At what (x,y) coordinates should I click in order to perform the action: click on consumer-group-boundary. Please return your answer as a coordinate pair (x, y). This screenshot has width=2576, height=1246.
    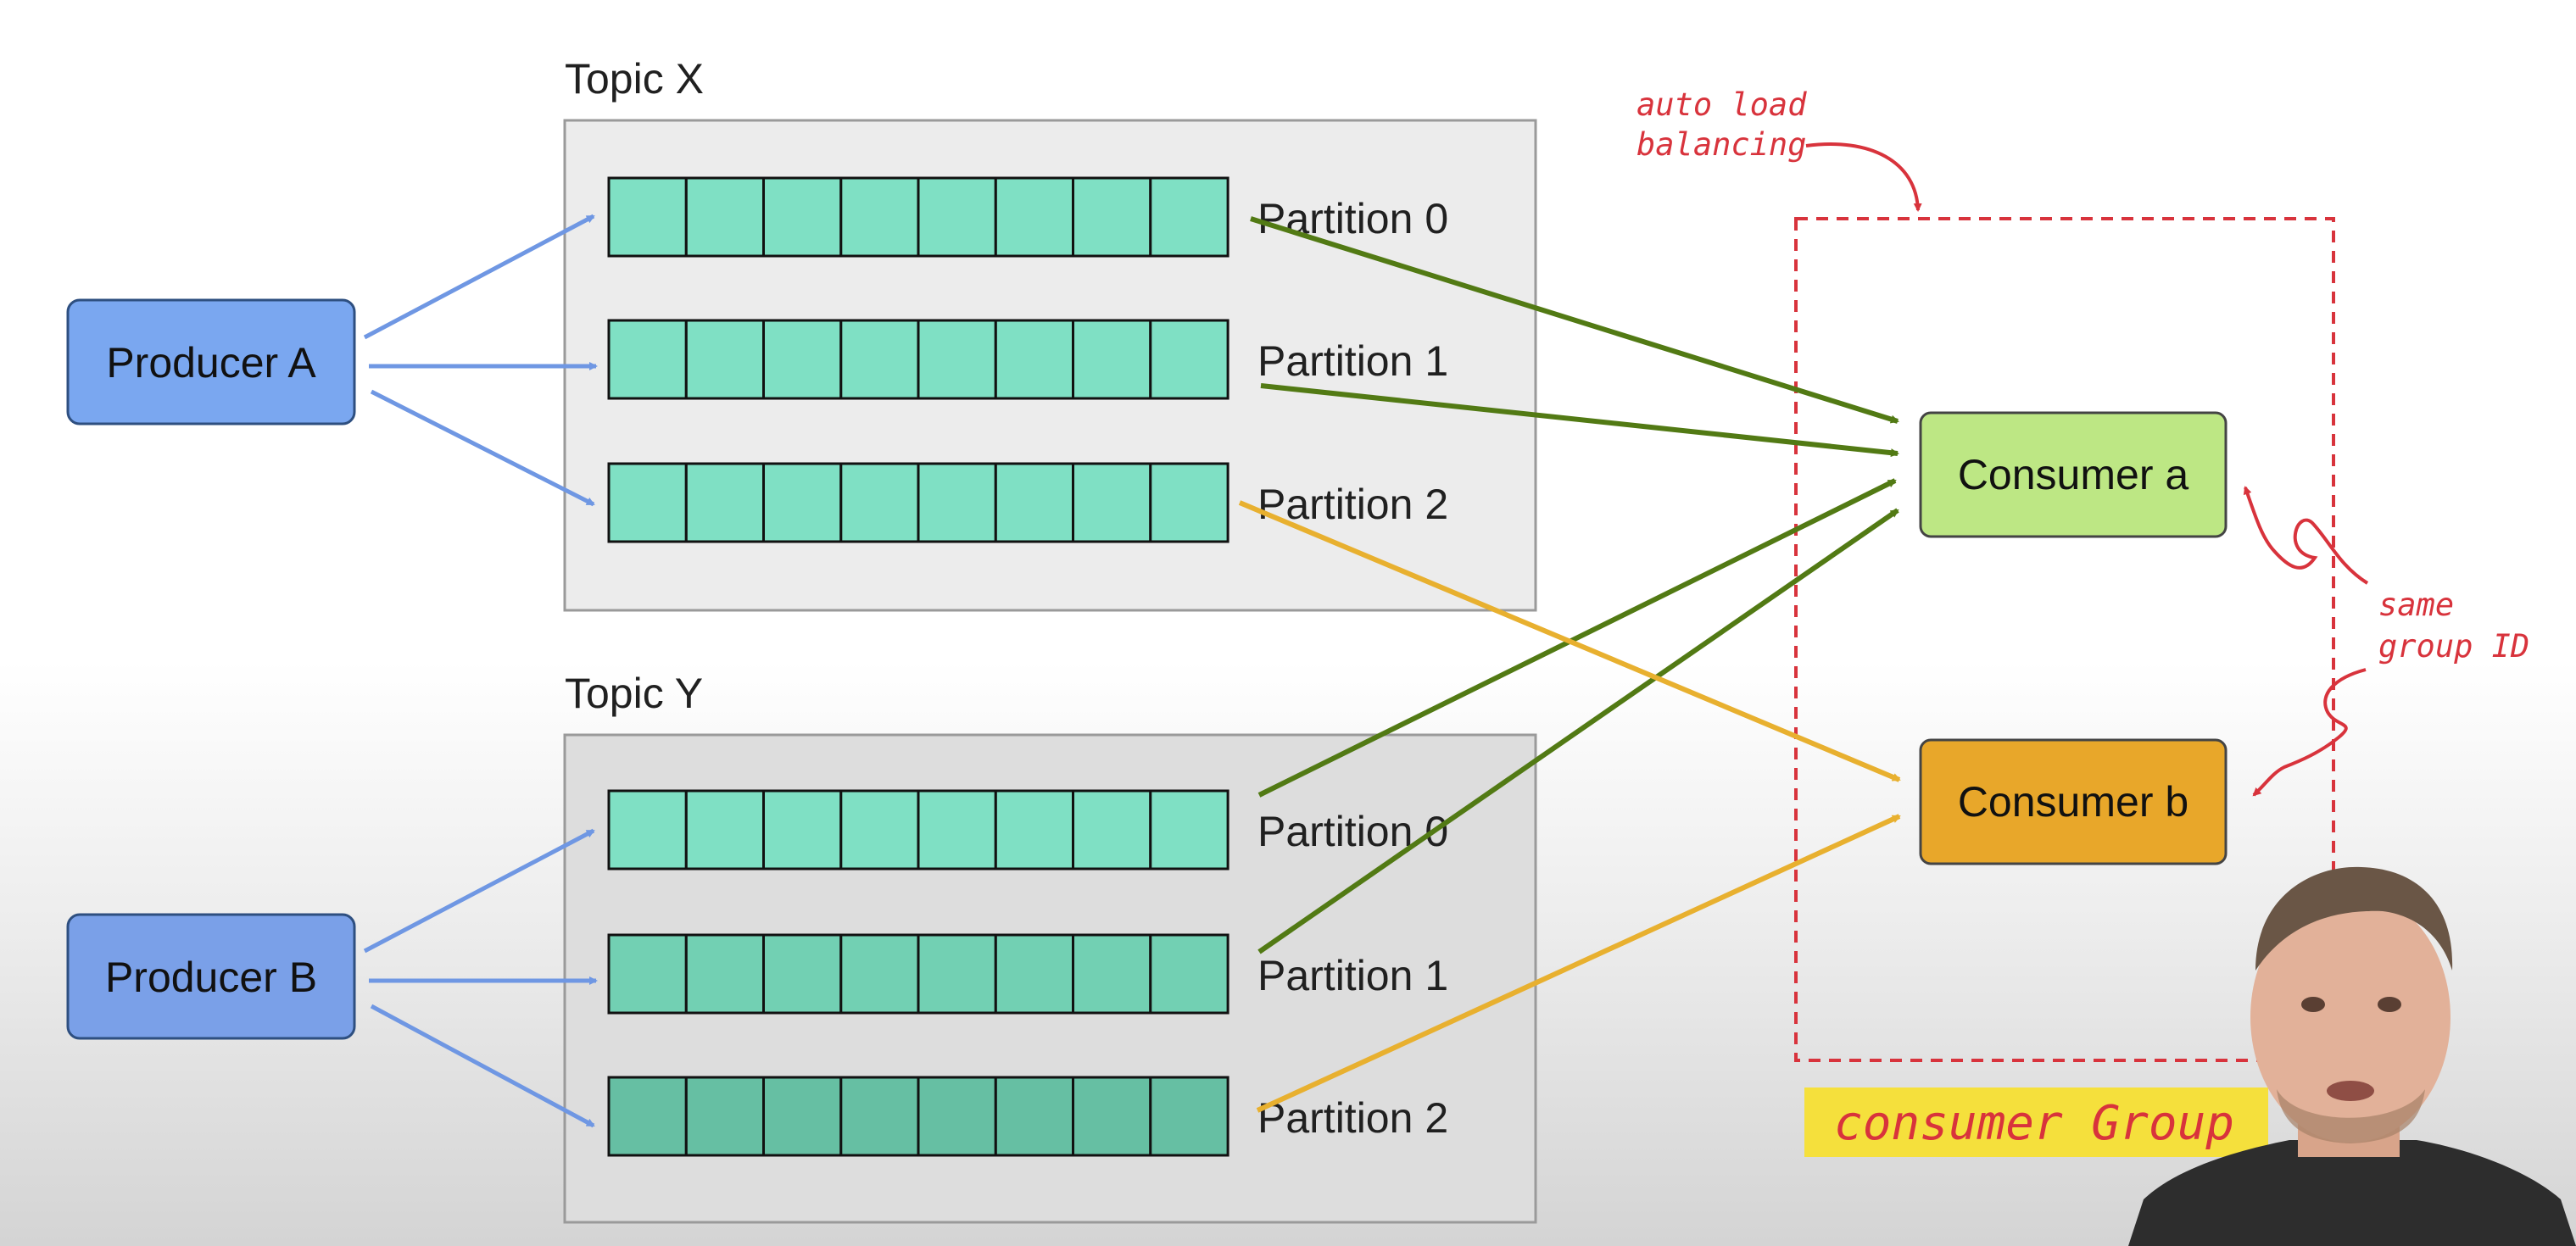
    Looking at the image, I should click on (2064, 639).